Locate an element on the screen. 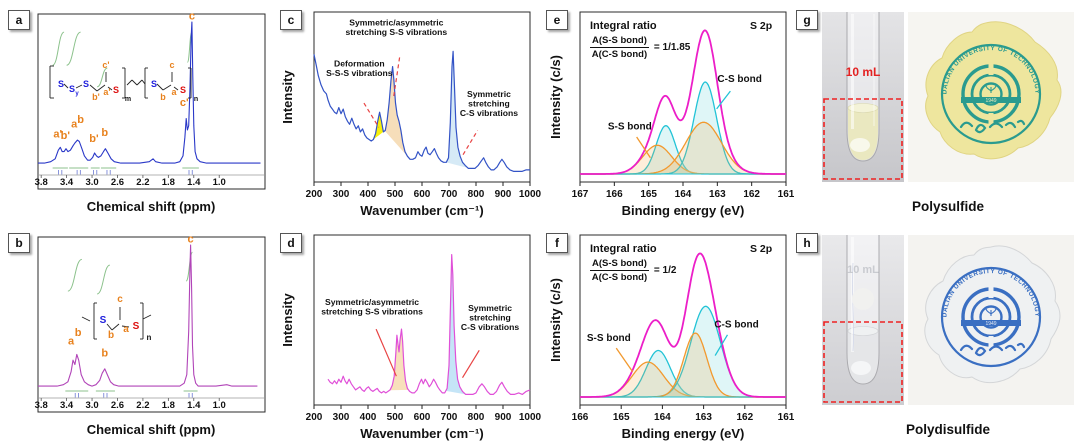 The image size is (1080, 446). x-tick: 200 is located at coordinates (314, 194).